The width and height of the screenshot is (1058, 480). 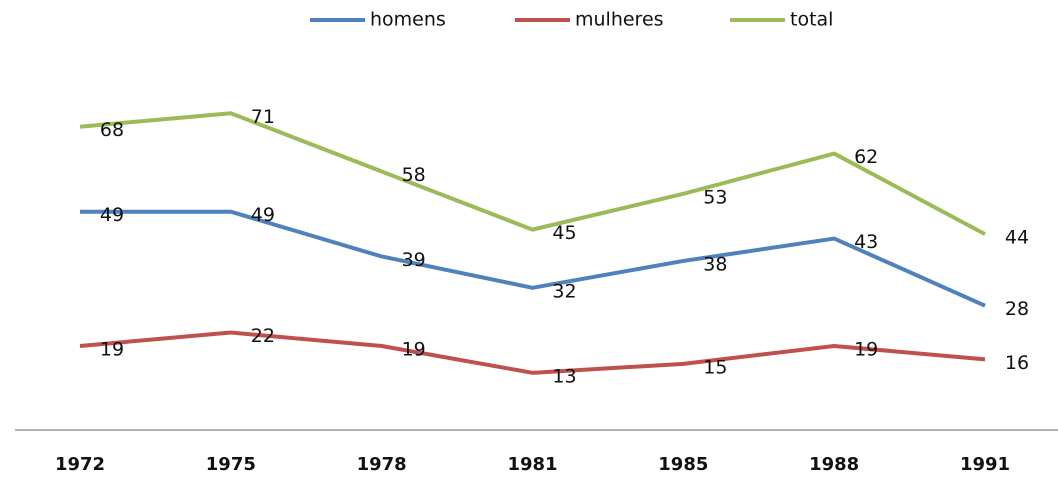 I want to click on x-tick-label: 1988, so click(x=834, y=464).